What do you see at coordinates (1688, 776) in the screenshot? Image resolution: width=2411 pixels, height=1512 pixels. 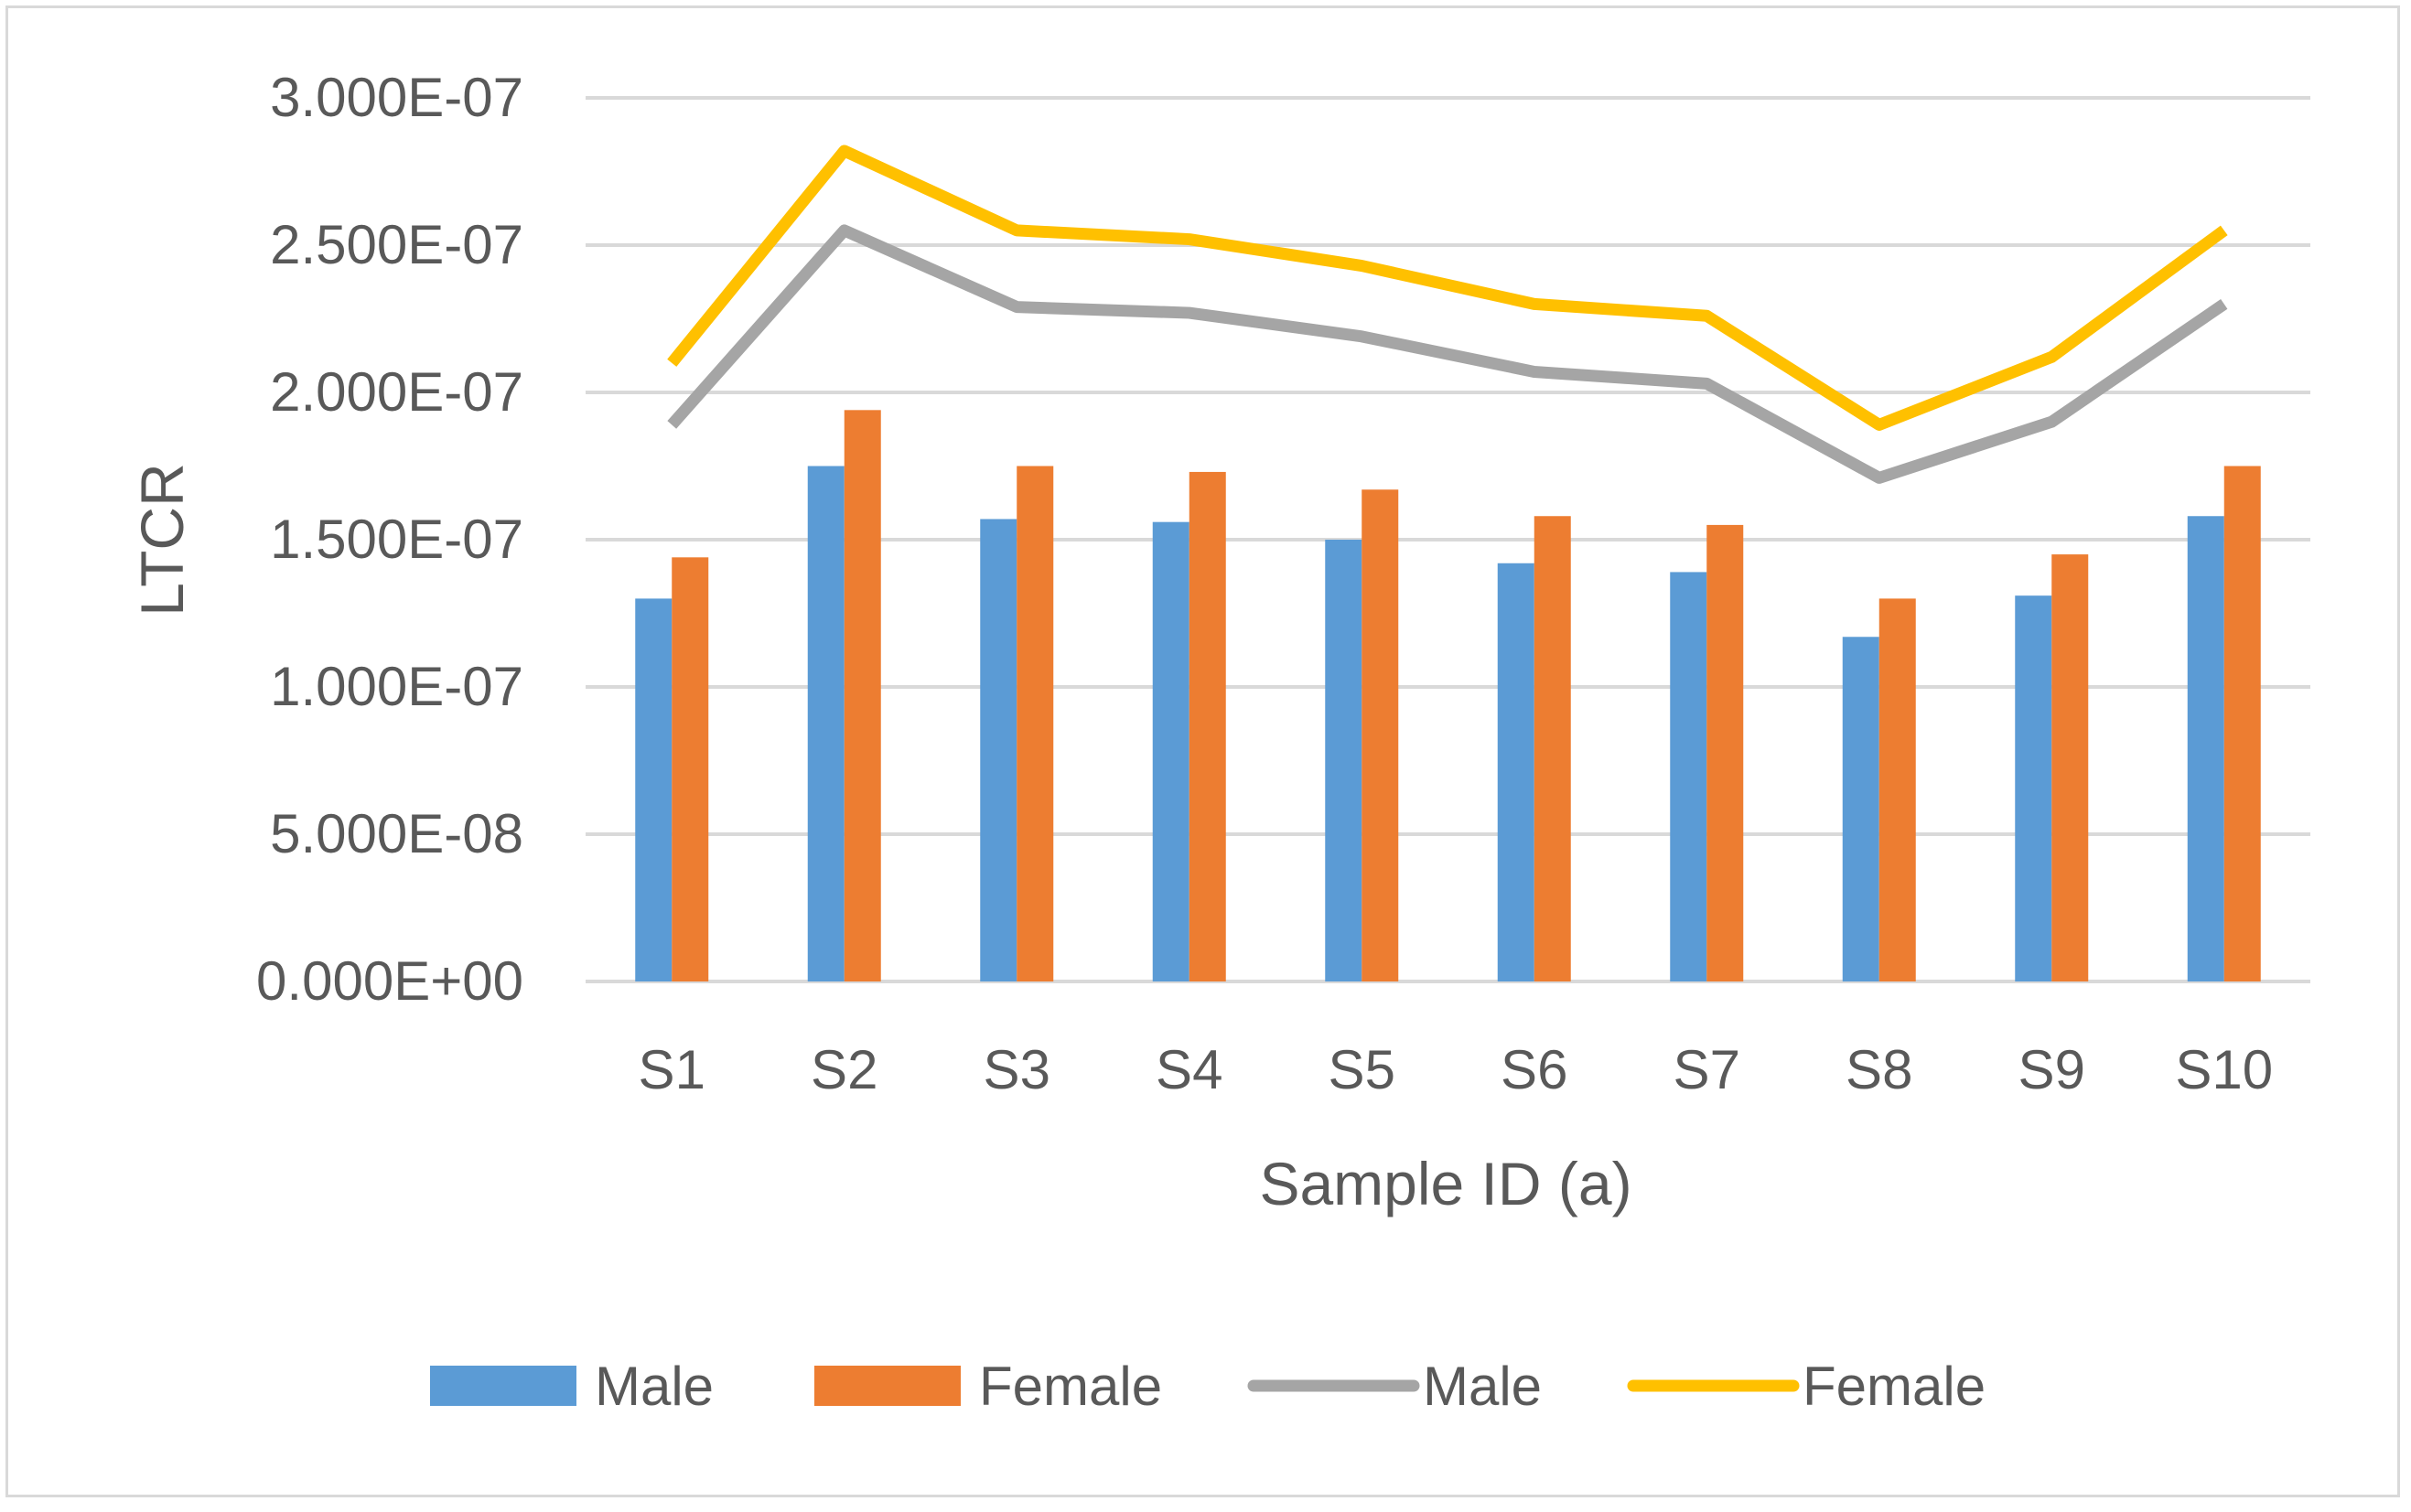 I see `bar-male-s7` at bounding box center [1688, 776].